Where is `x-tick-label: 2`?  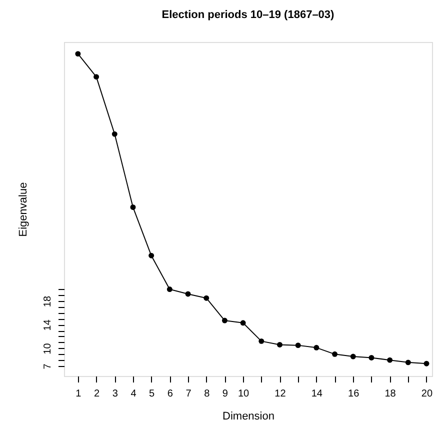
x-tick-label: 2 is located at coordinates (97, 394).